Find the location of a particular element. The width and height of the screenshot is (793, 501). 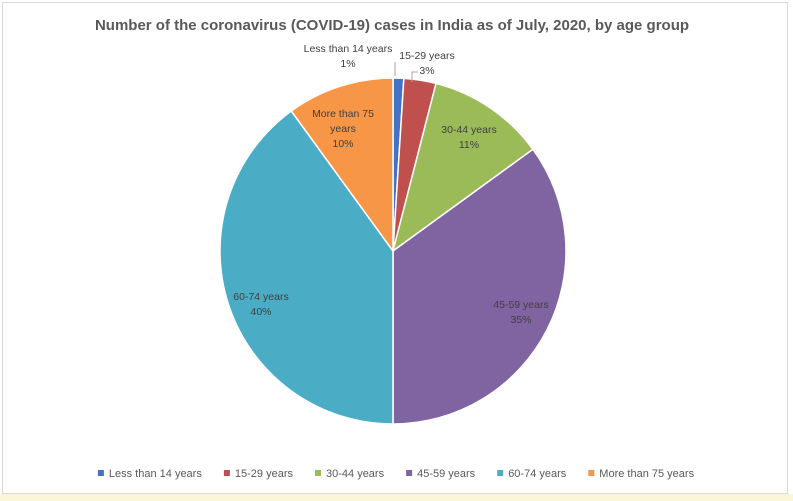

legend-label-30-44-years: 30-44 years is located at coordinates (355, 474).